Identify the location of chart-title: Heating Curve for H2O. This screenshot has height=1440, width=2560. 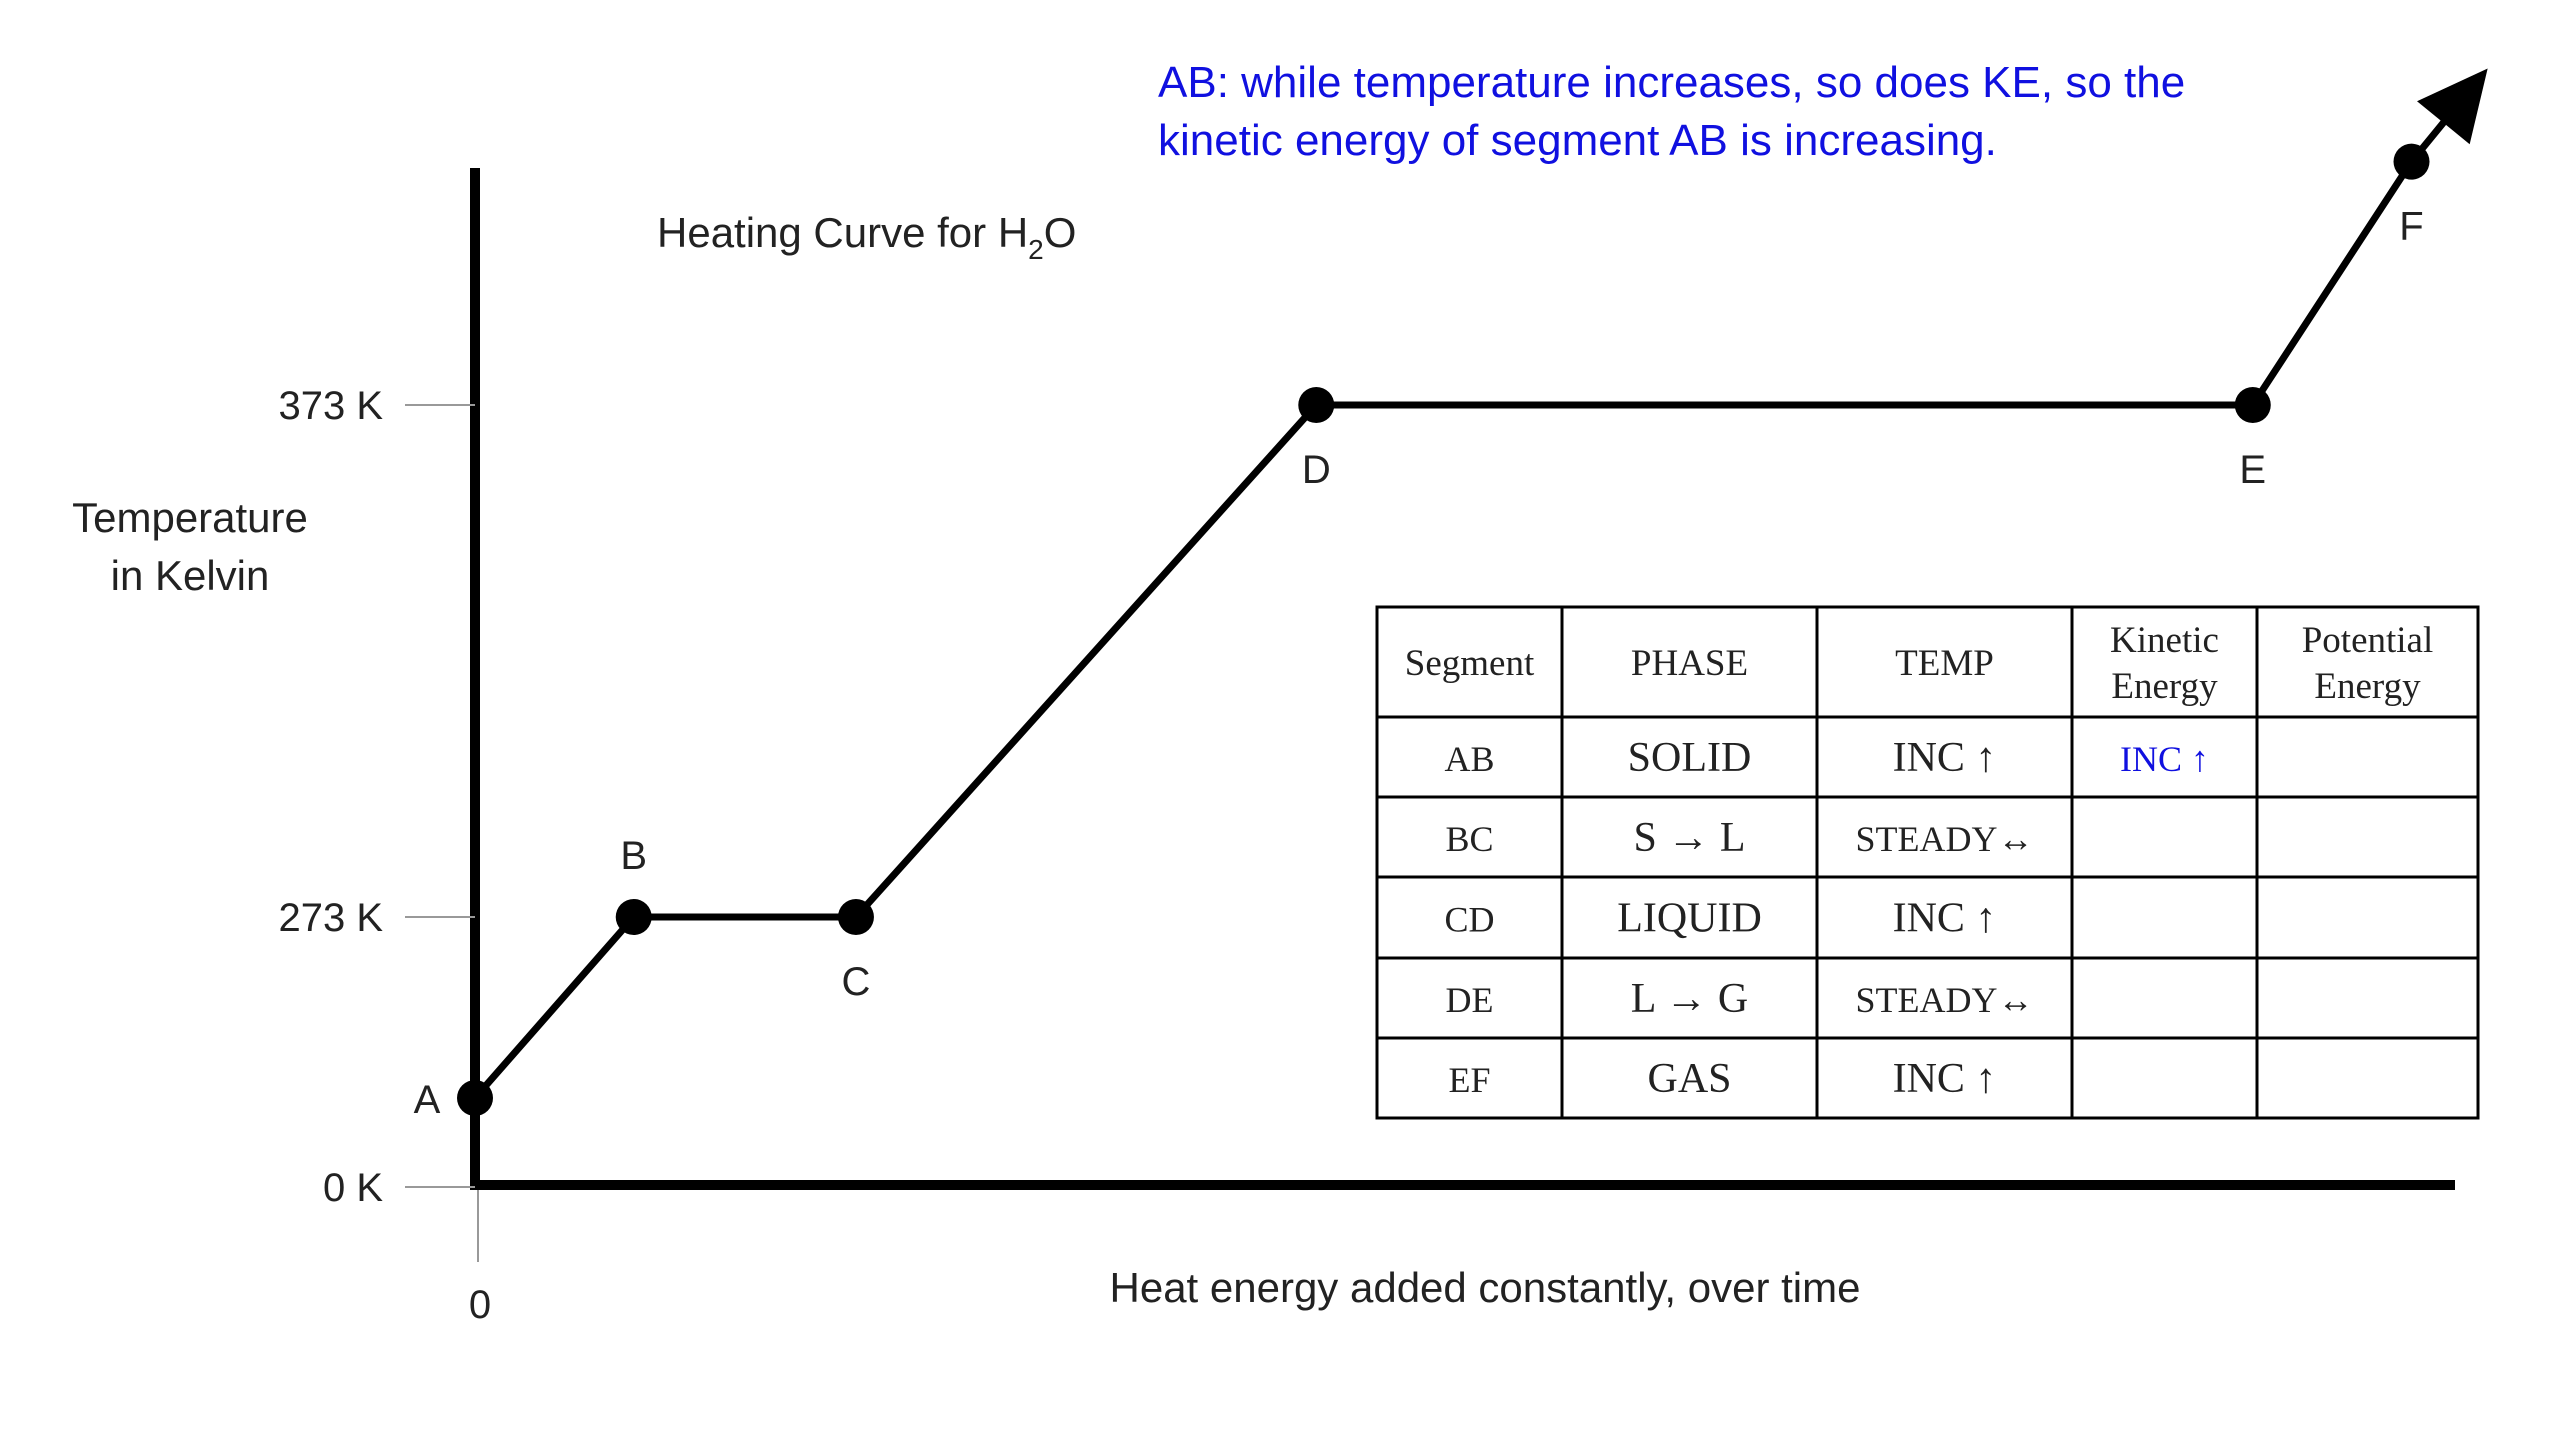
(866, 237).